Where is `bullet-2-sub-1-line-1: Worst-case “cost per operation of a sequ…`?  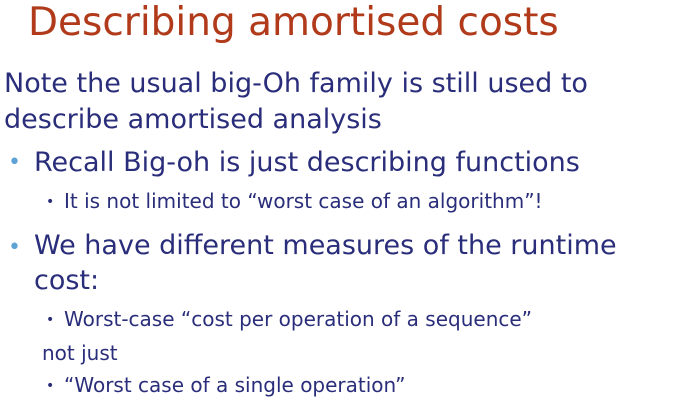
bullet-2-sub-1-line-1: Worst-case “cost per operation of a sequ… is located at coordinates (298, 319).